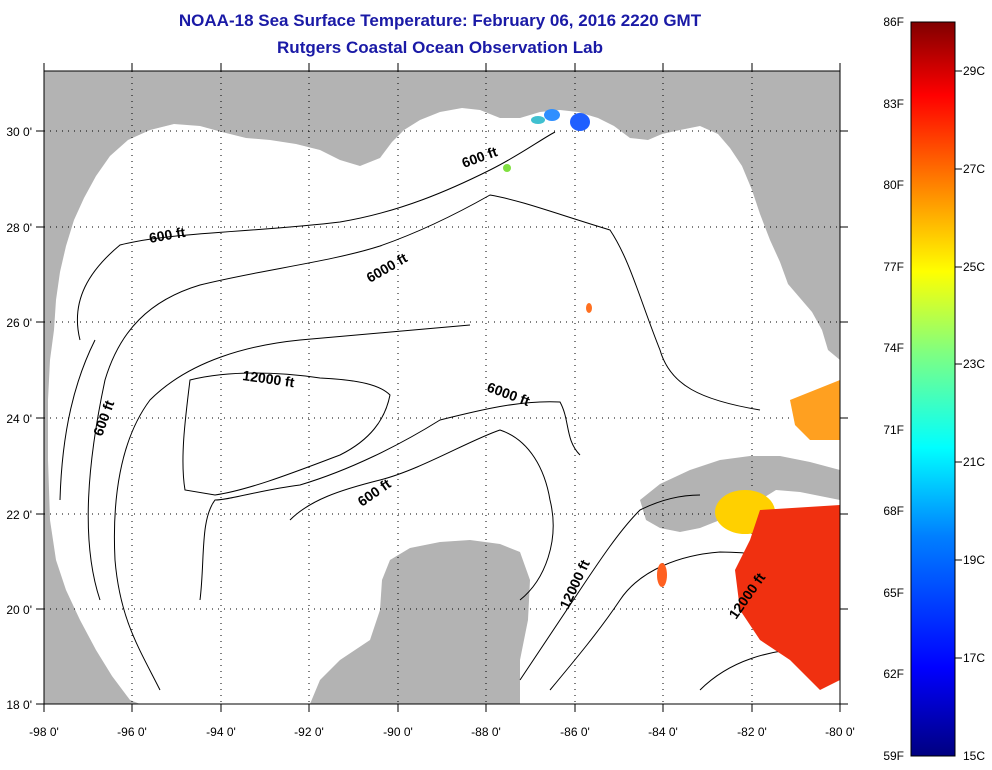  Describe the element at coordinates (893, 430) in the screenshot. I see `colorbar-f-label: 71F` at that location.